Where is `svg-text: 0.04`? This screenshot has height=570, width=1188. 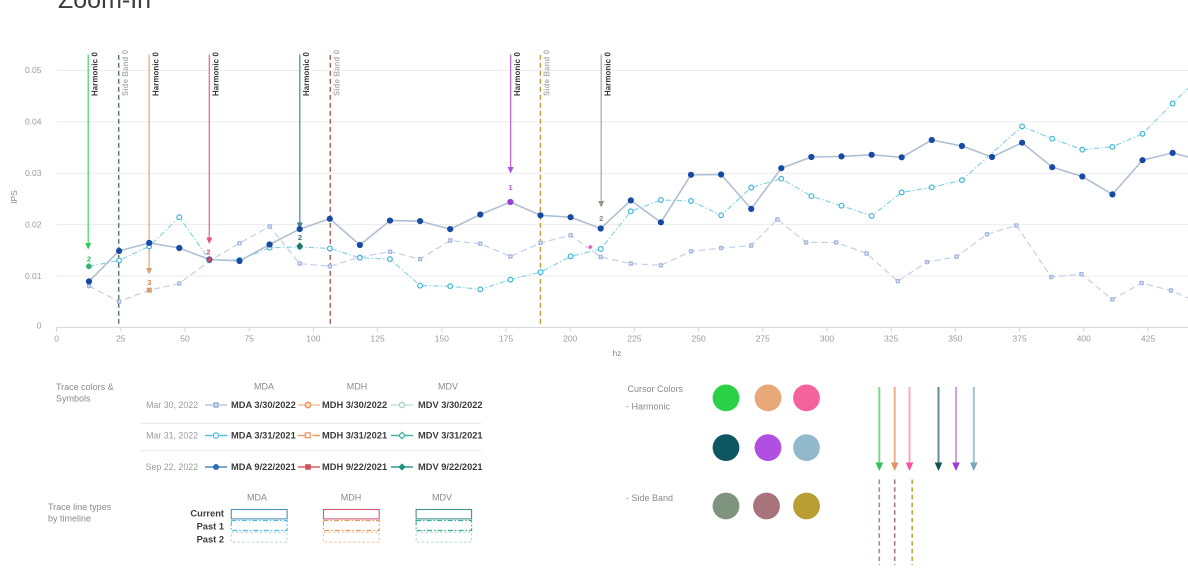
svg-text: 0.04 is located at coordinates (33, 122).